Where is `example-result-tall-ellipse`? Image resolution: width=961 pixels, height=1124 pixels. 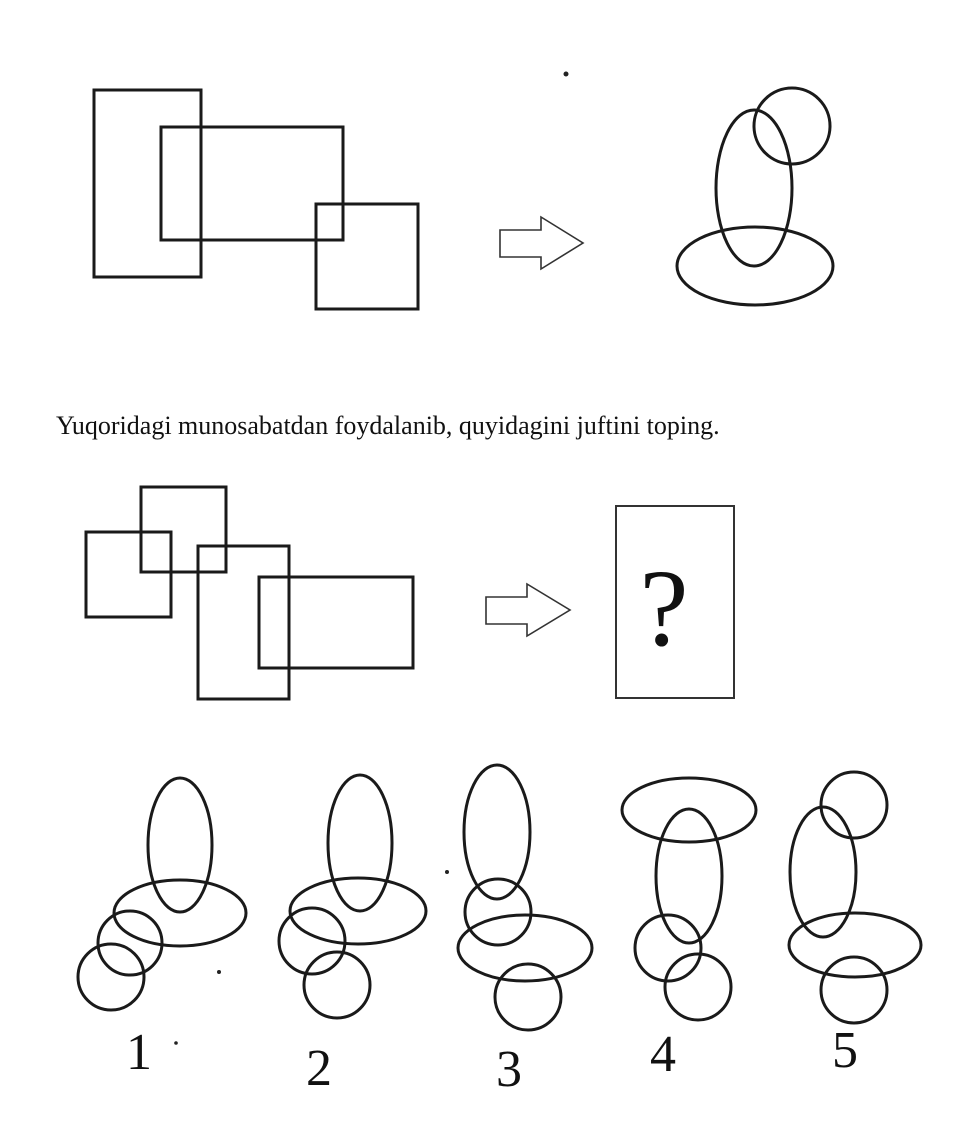 example-result-tall-ellipse is located at coordinates (754, 188).